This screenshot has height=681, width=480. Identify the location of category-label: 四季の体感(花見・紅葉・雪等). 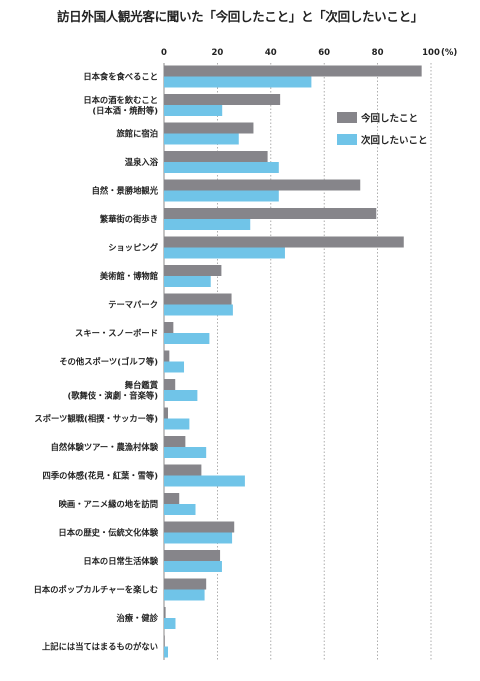
(101, 476).